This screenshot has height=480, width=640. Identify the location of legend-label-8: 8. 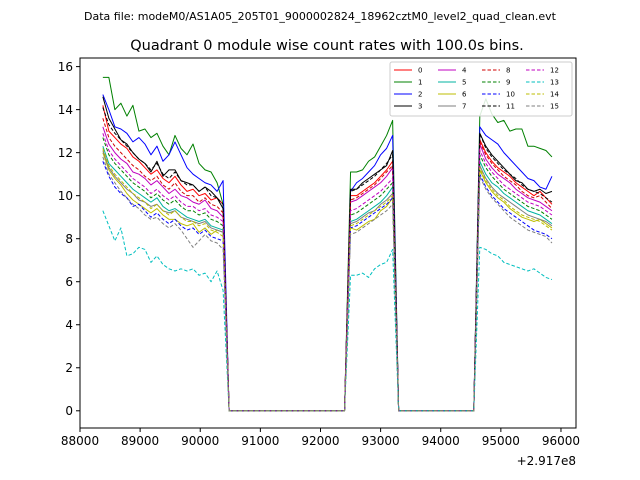
(508, 71).